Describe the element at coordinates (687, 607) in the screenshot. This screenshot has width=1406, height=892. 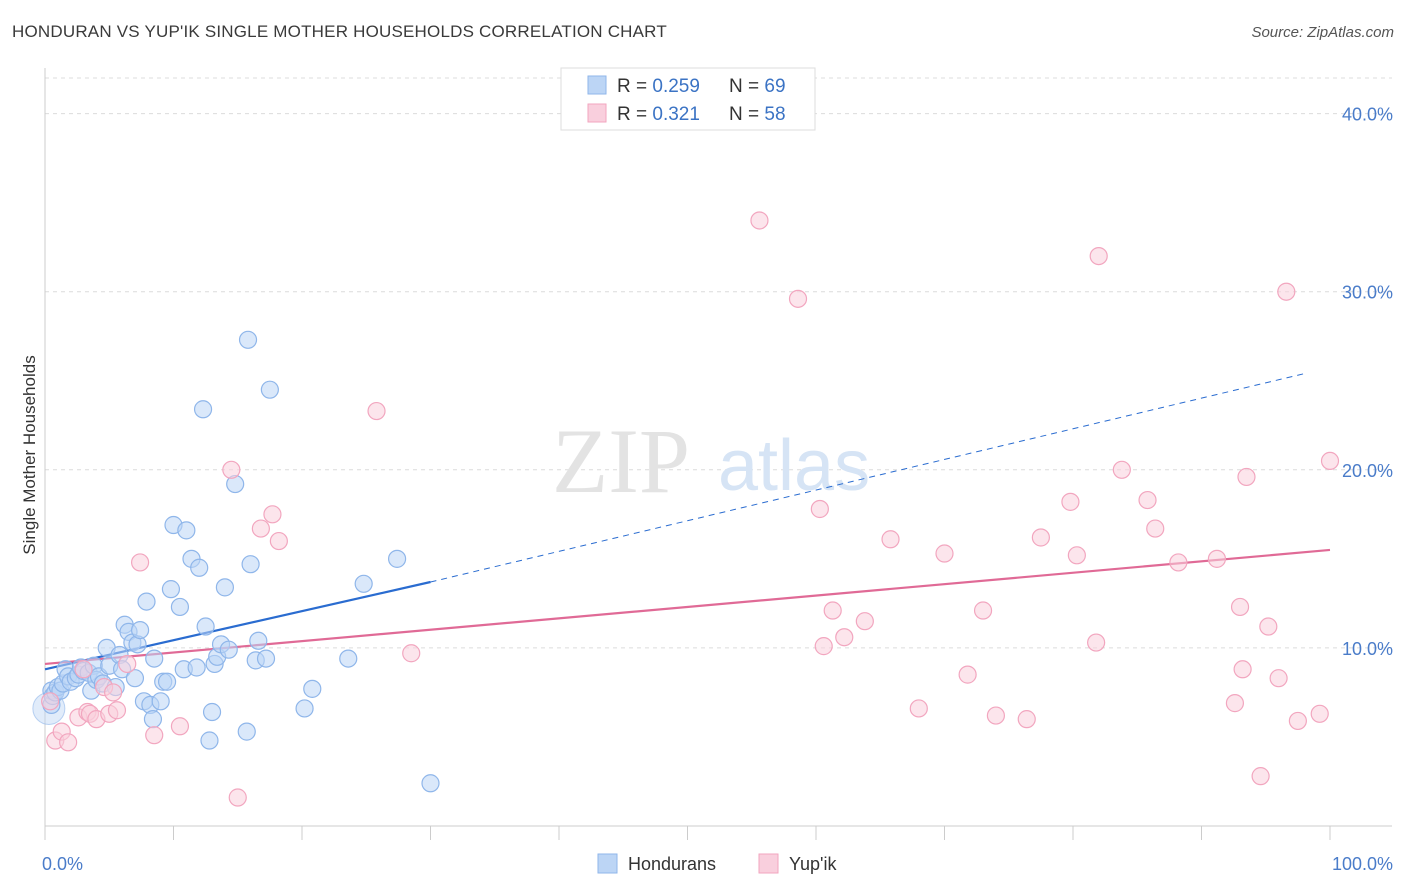
I see `yupik-trend-line` at that location.